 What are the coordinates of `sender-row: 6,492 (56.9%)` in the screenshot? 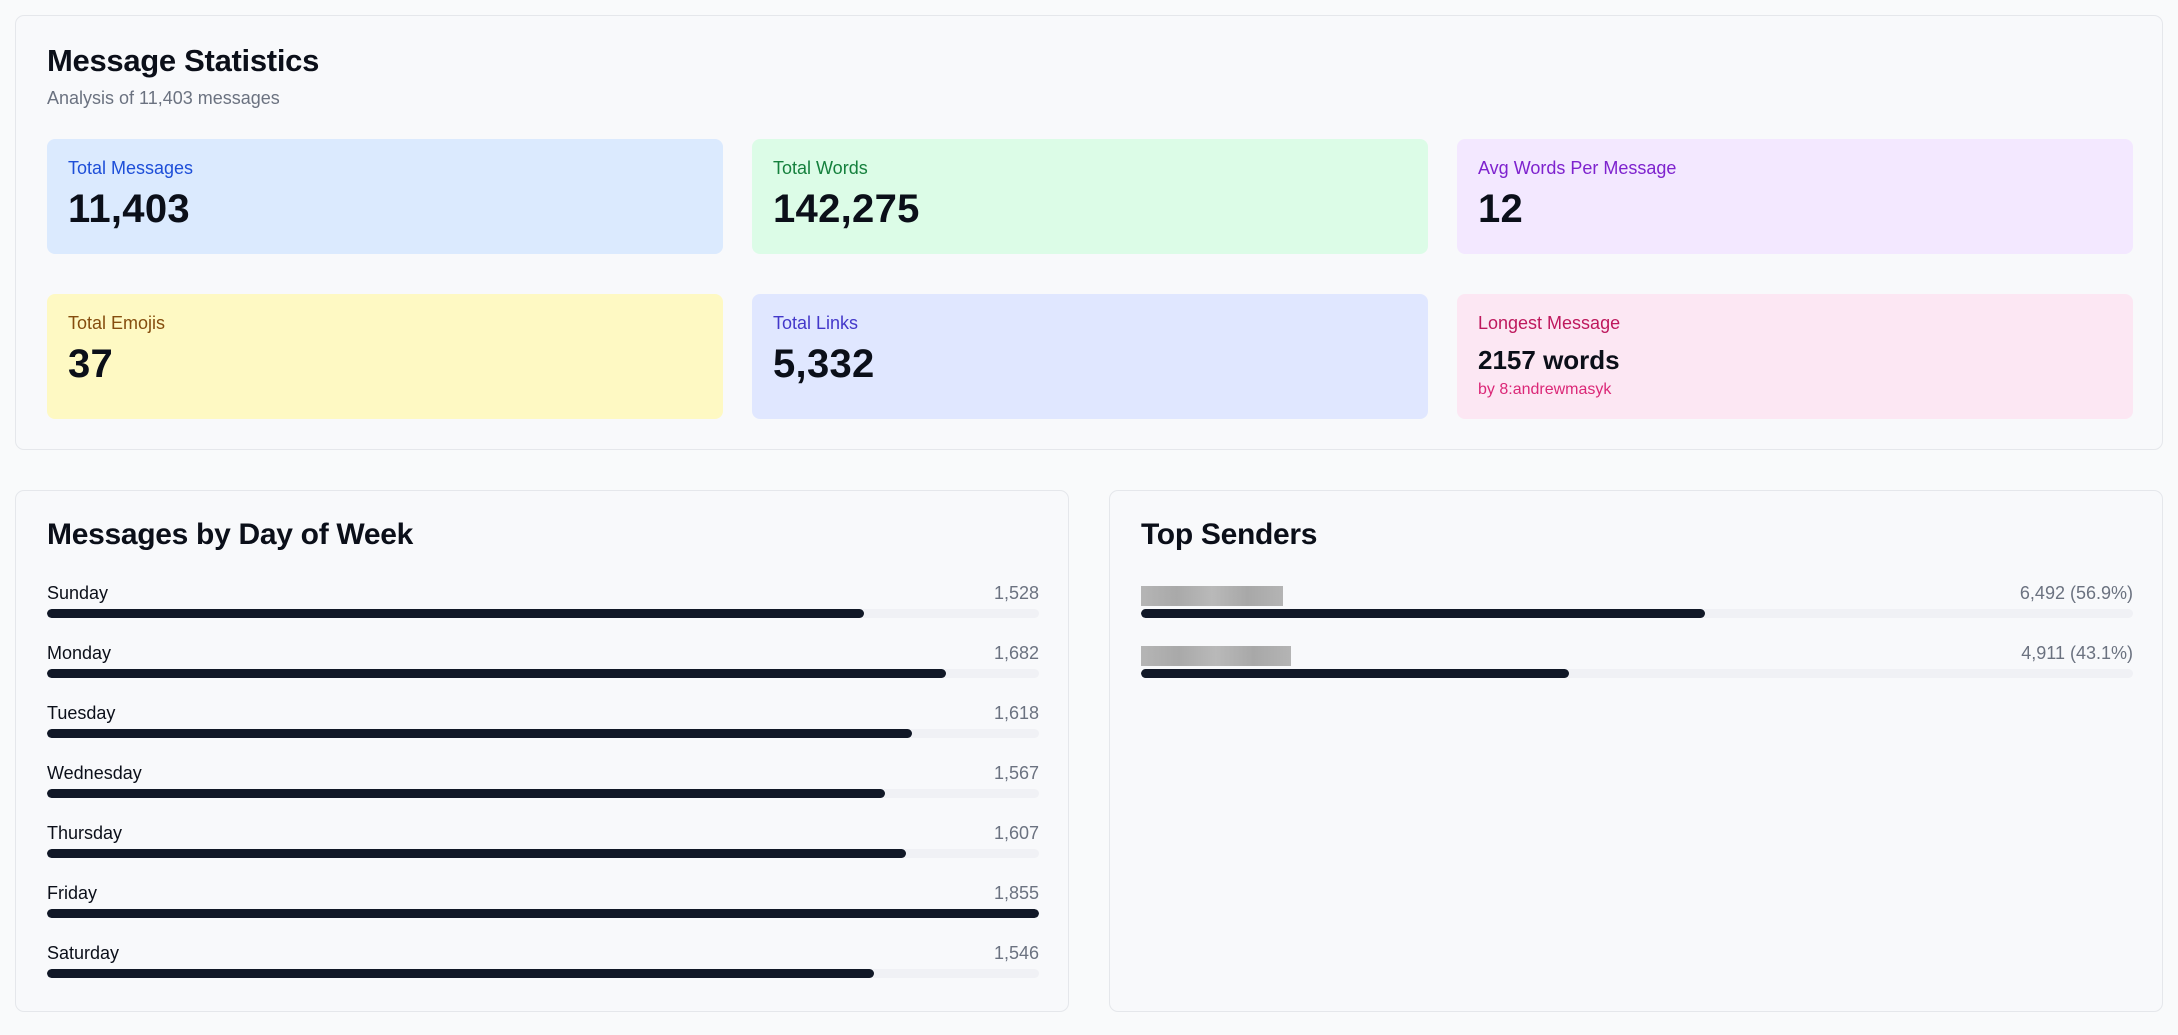 It's located at (1637, 613).